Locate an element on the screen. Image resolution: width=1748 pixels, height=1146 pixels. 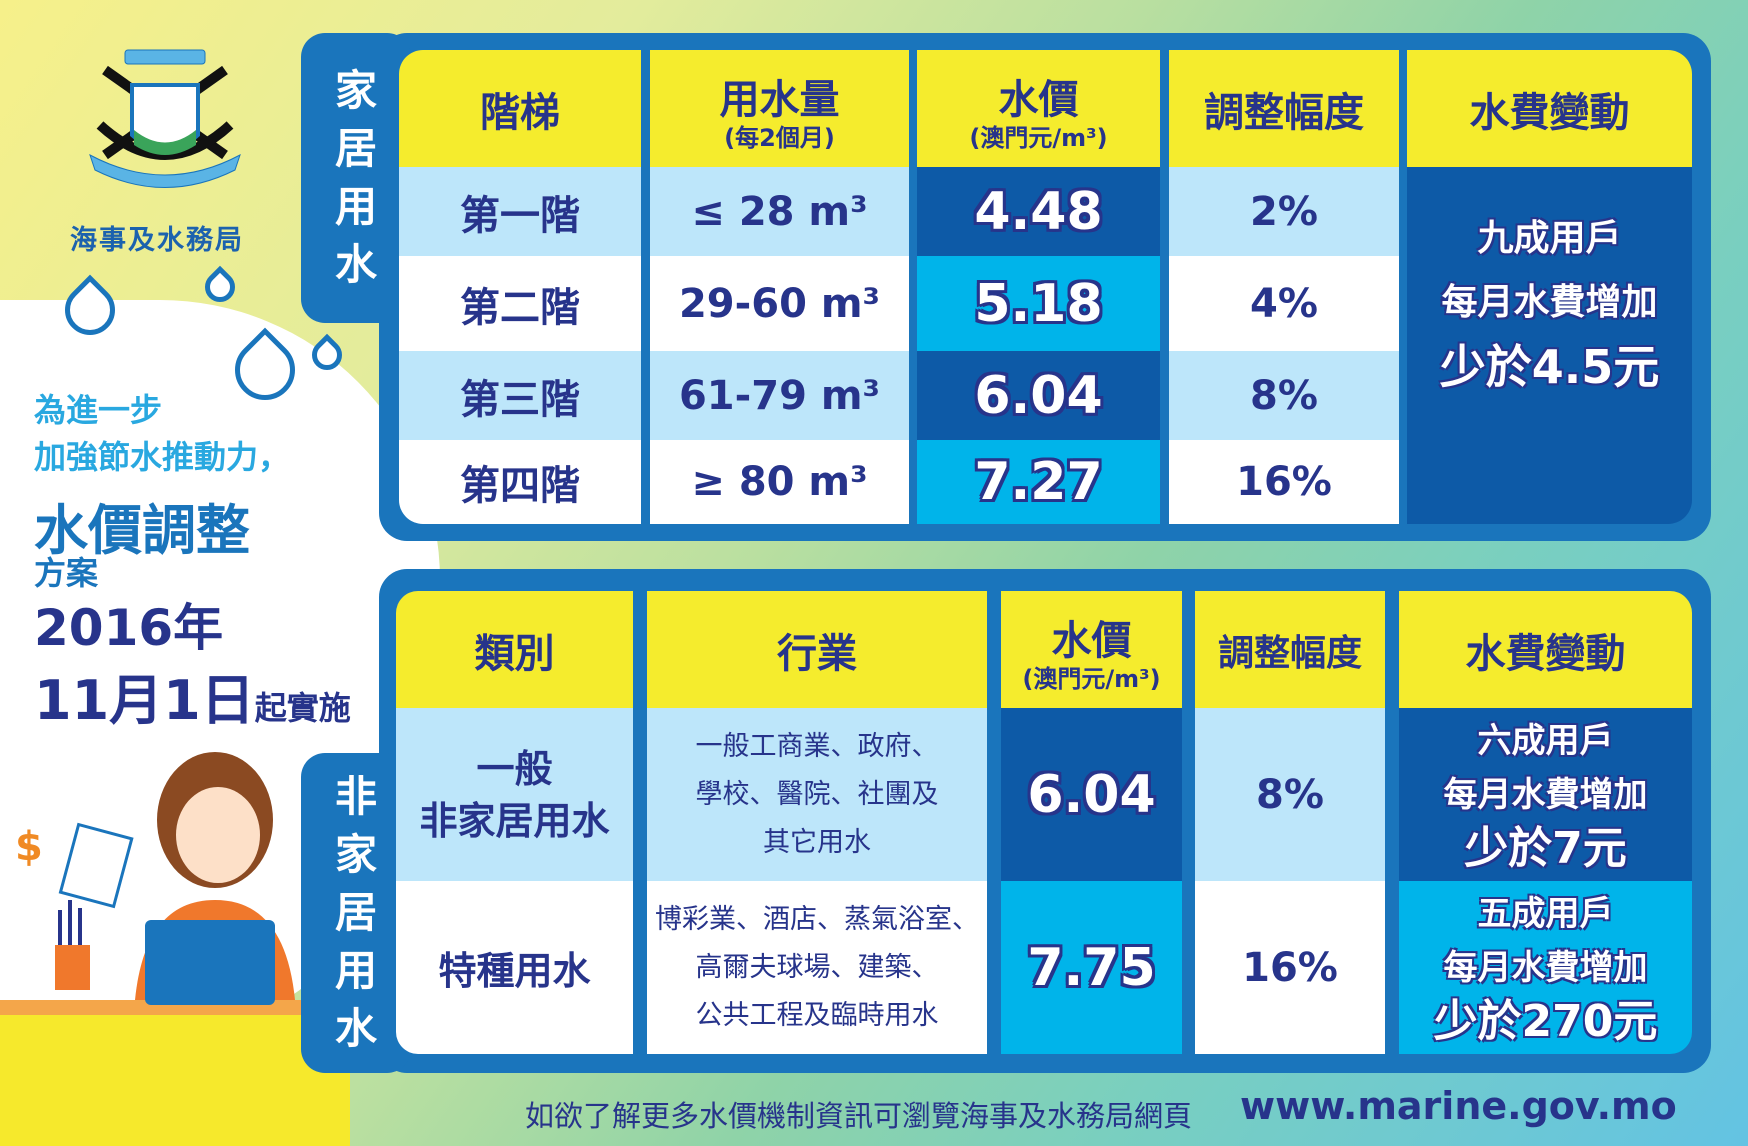
headline: 水價調整 is located at coordinates (142, 530).